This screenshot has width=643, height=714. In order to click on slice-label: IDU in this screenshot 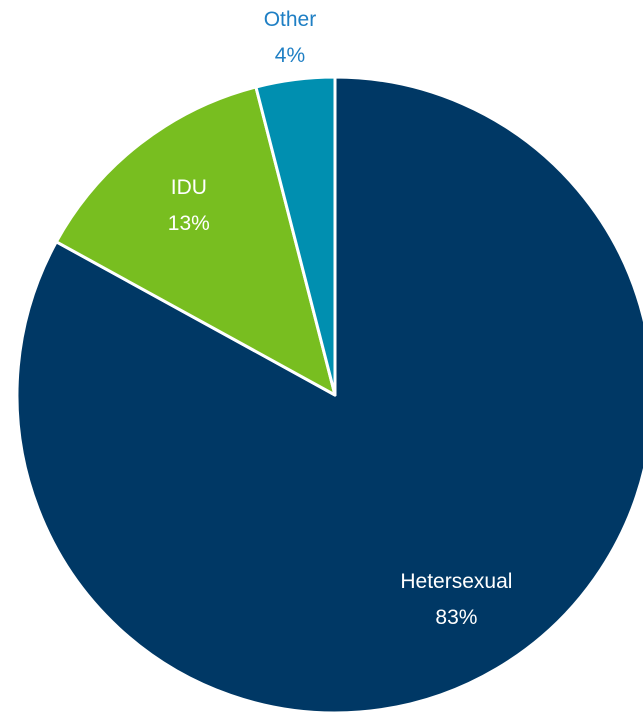, I will do `click(189, 187)`.